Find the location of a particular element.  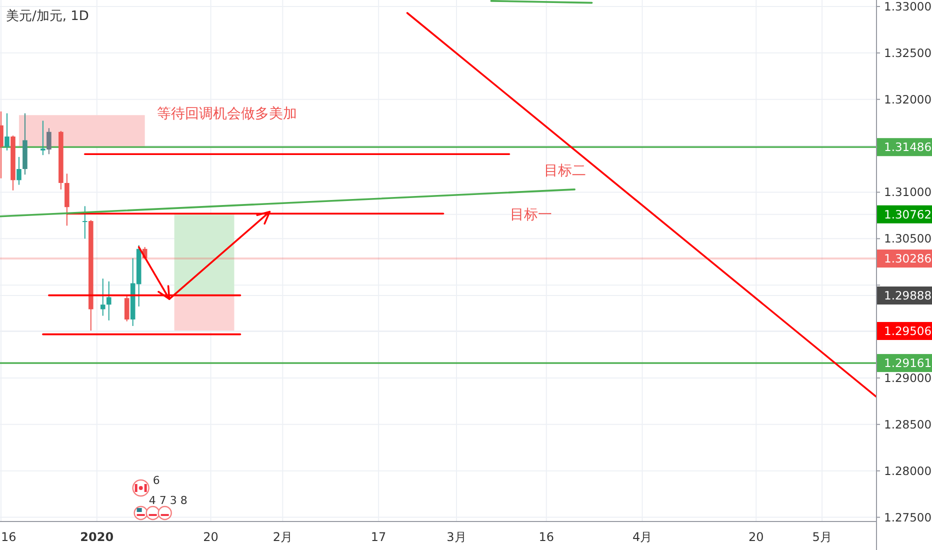

y-tick-label: 1.31000 is located at coordinates (908, 192).